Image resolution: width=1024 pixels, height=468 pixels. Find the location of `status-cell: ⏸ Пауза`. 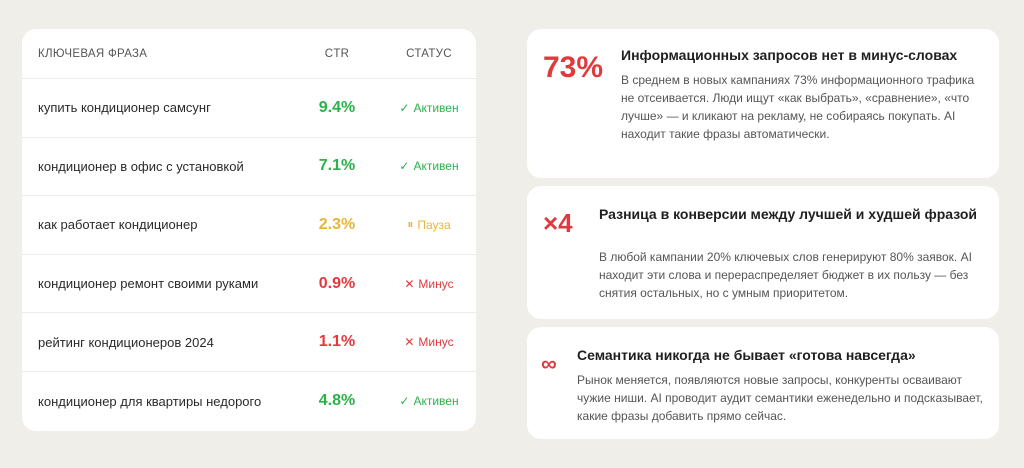

status-cell: ⏸ Пауза is located at coordinates (429, 224).